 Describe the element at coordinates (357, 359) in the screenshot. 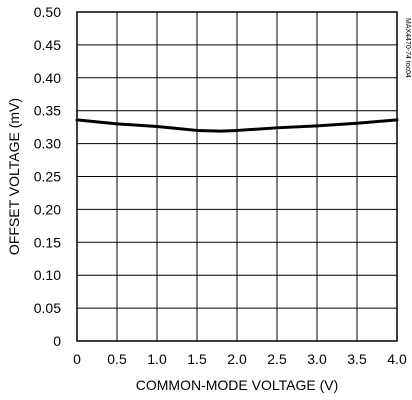

I see `x-tick-label: 3.5` at that location.